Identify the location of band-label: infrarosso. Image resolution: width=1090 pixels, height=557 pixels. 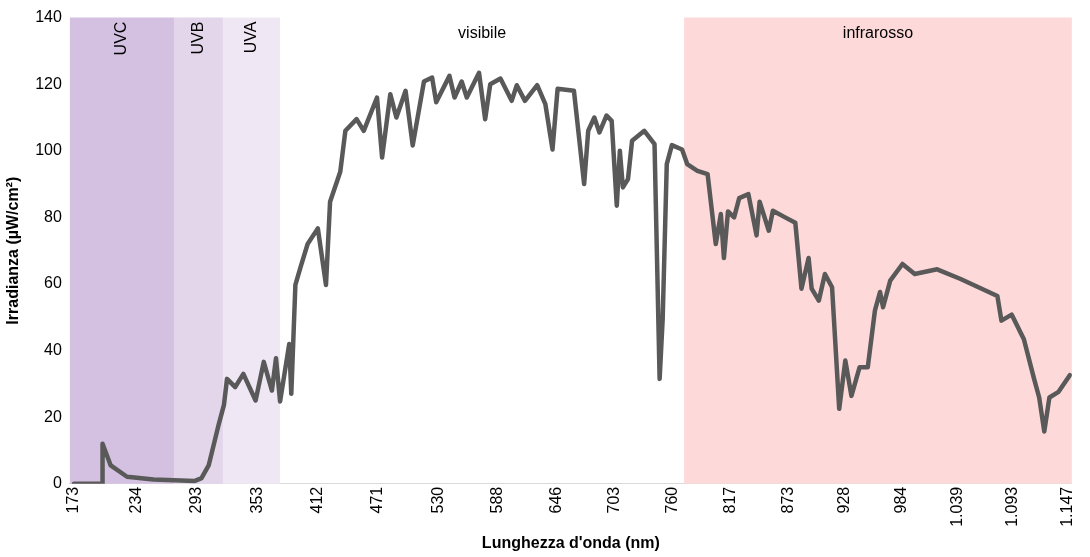
(878, 33).